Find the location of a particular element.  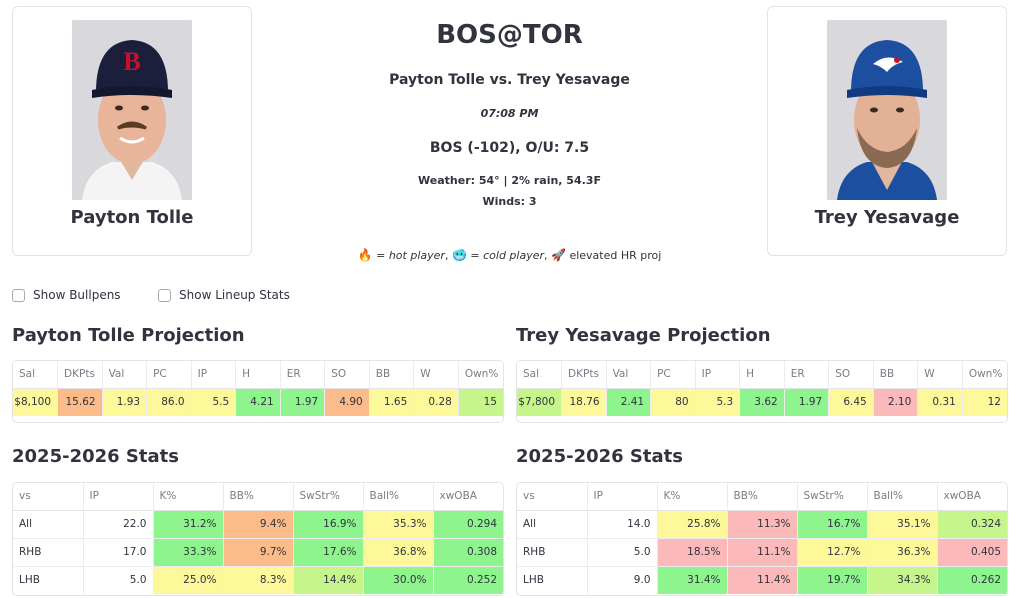

column-header: Own% is located at coordinates (480, 375).